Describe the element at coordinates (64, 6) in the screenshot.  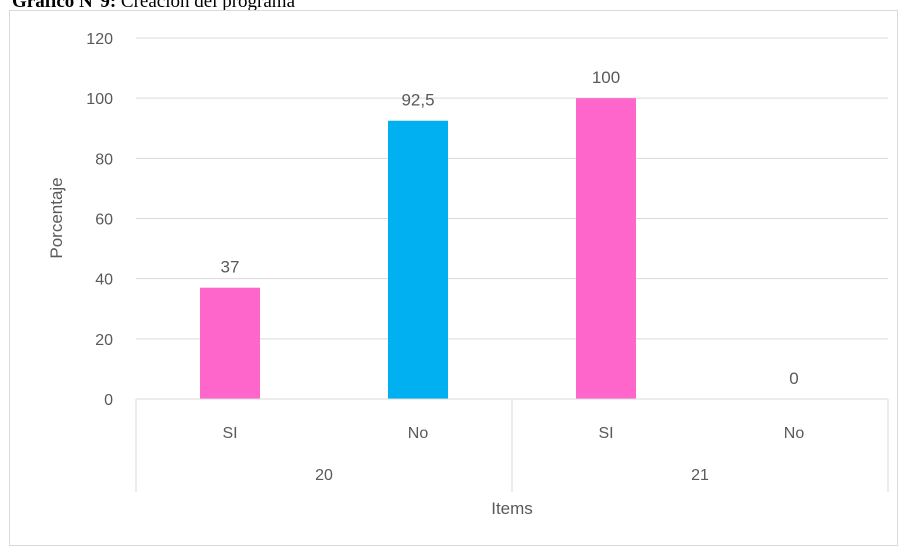
I see `figure-caption-label: Gráfico N°9:` at that location.